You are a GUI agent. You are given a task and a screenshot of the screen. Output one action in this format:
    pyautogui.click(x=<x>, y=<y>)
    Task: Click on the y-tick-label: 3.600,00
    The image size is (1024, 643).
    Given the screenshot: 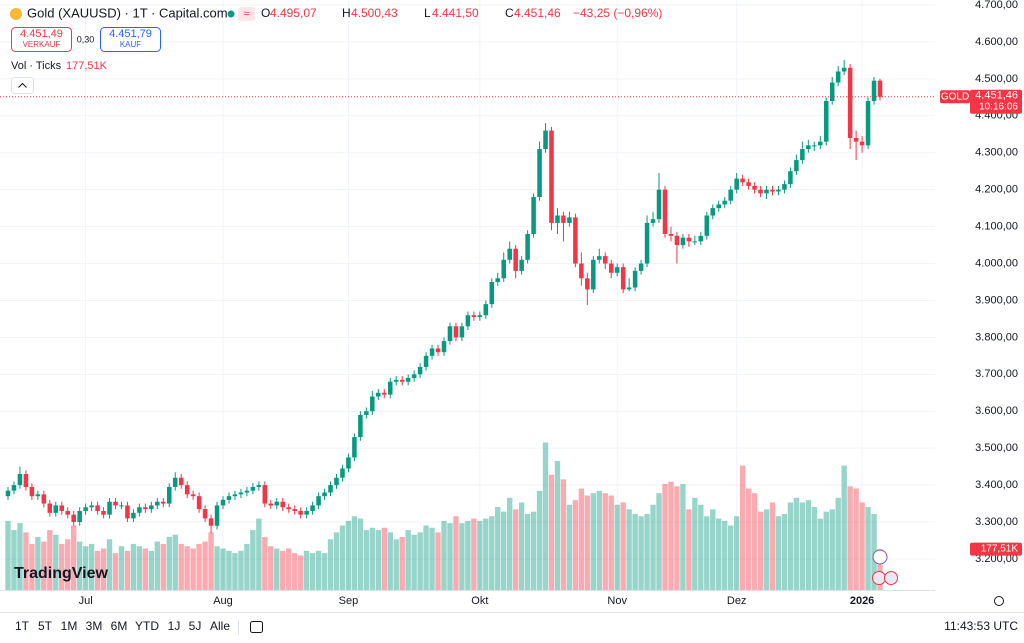 What is the action you would take?
    pyautogui.click(x=996, y=411)
    